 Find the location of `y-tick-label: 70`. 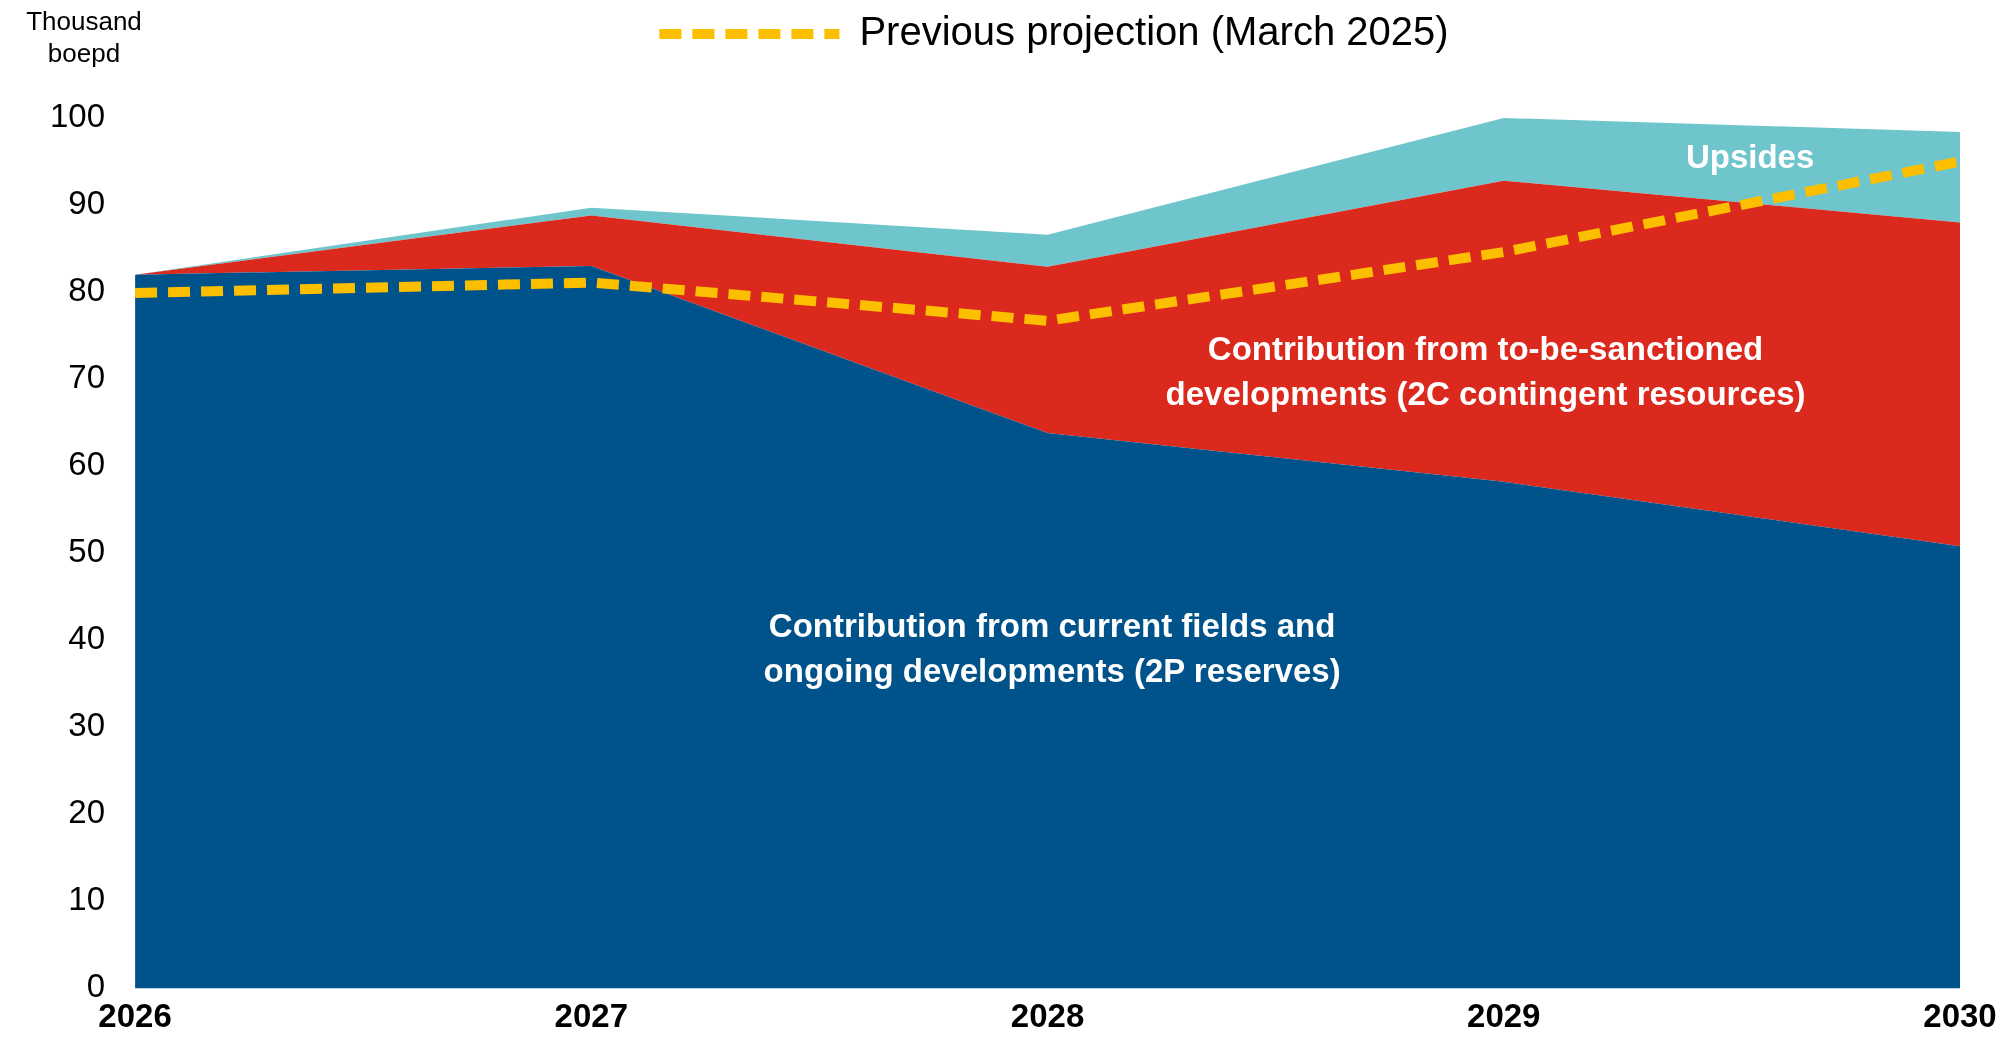

y-tick-label: 70 is located at coordinates (87, 377).